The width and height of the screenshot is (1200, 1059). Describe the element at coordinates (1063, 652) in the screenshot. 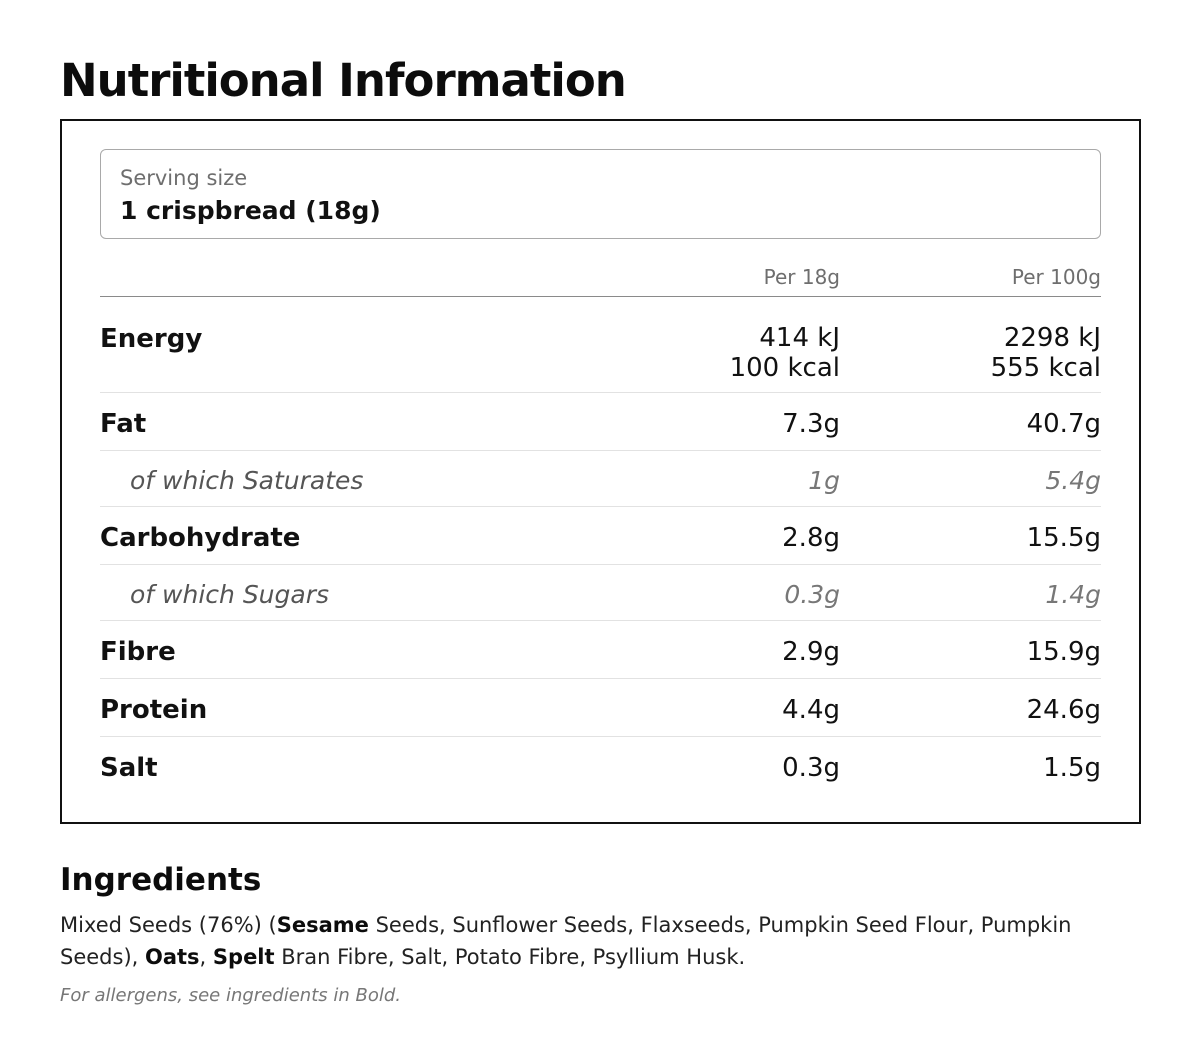

I see `fibre-per-100g: 15.9g` at that location.